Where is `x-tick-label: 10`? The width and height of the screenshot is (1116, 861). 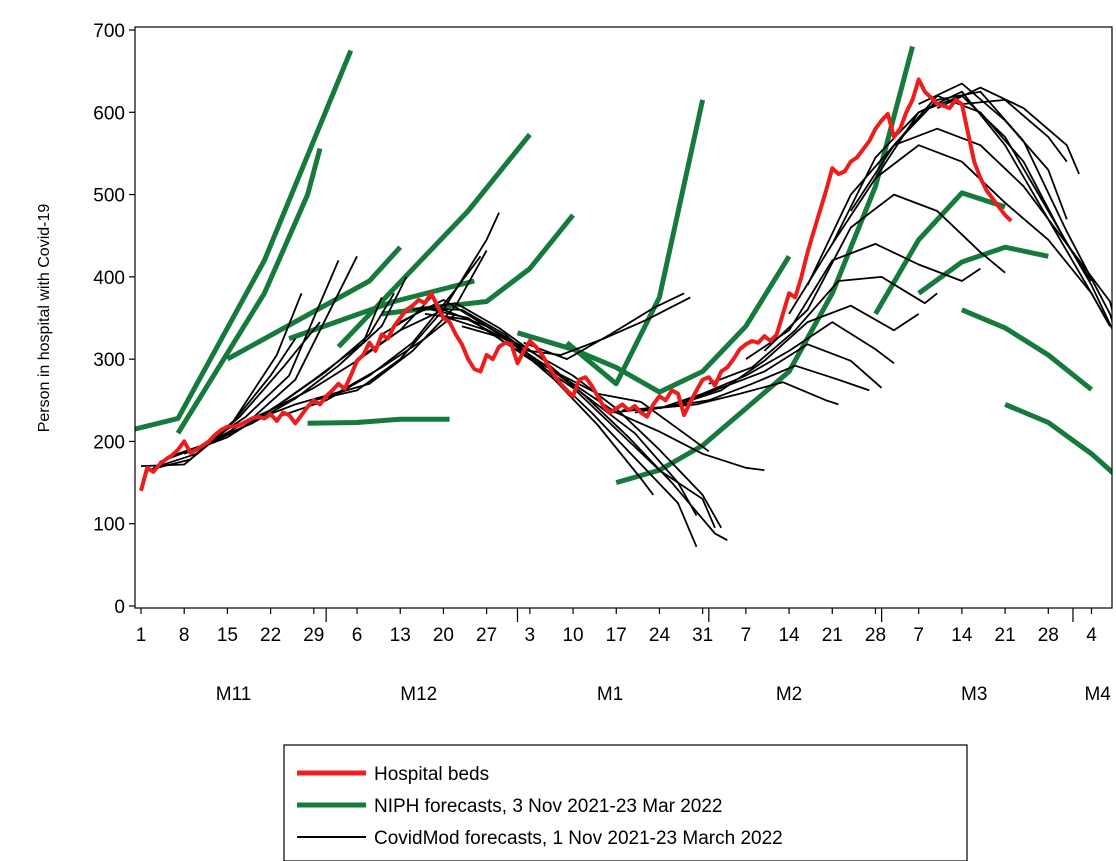
x-tick-label: 10 is located at coordinates (572, 635).